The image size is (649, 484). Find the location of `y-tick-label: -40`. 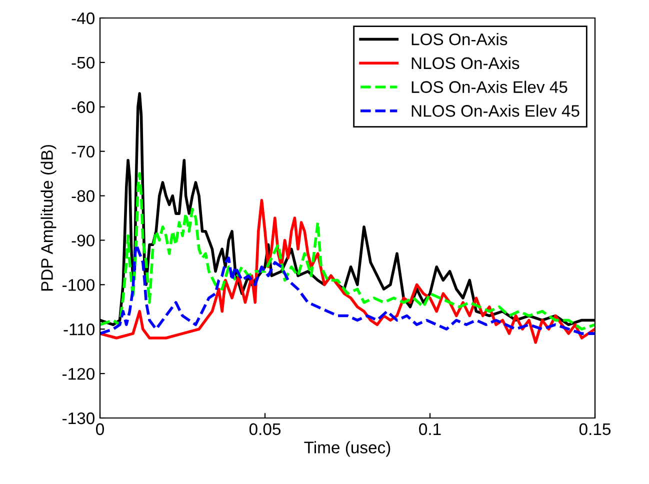

y-tick-label: -40 is located at coordinates (83, 18).